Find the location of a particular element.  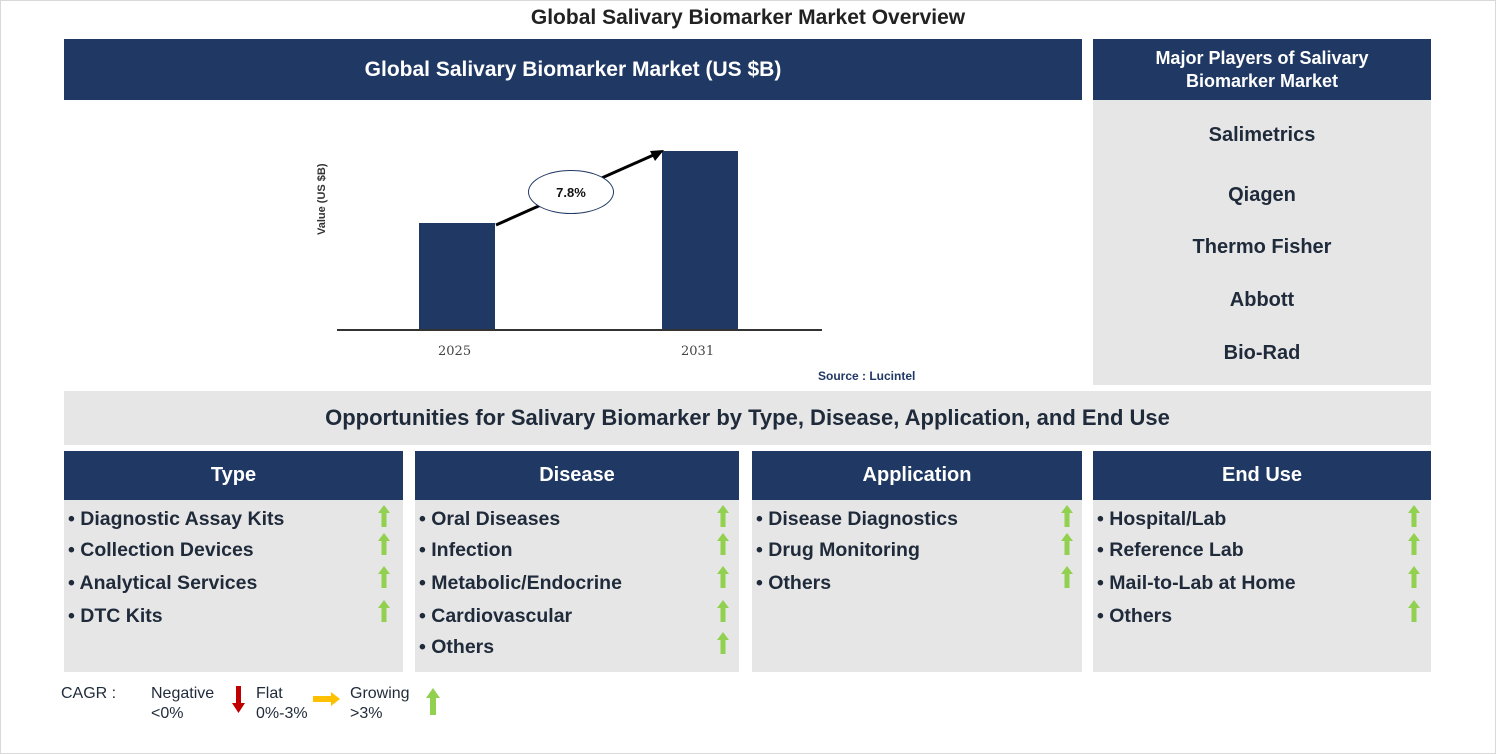

player-item: Abbott is located at coordinates (1262, 300).